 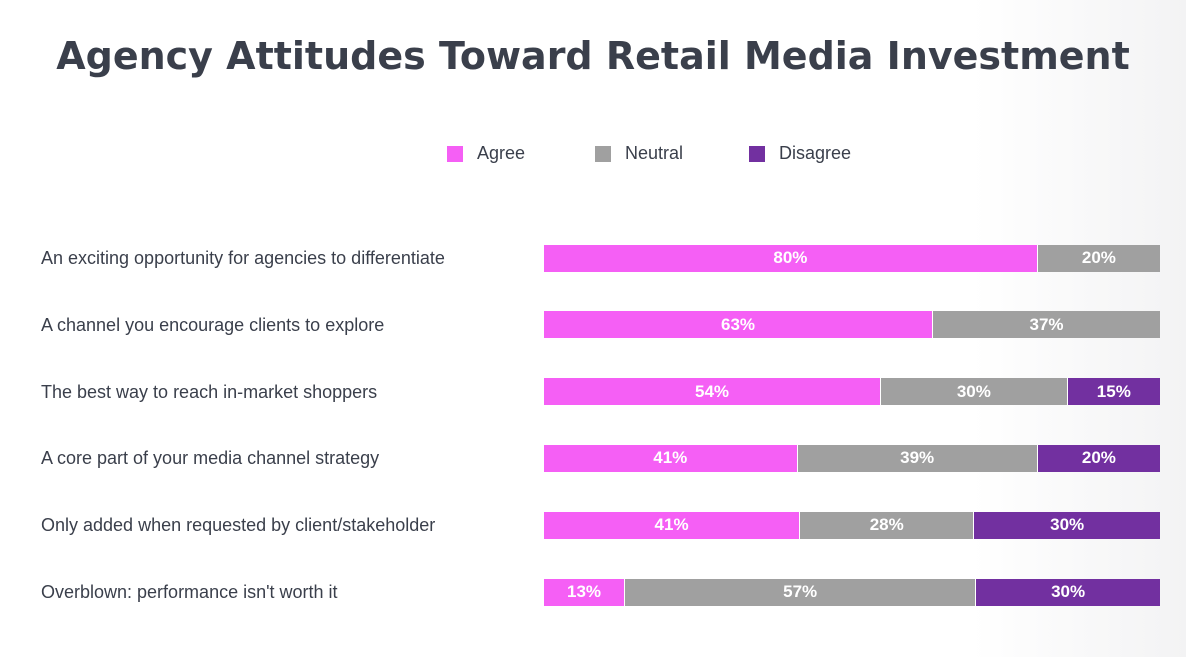 I want to click on bar-segment-neutral: 37%, so click(x=1046, y=325).